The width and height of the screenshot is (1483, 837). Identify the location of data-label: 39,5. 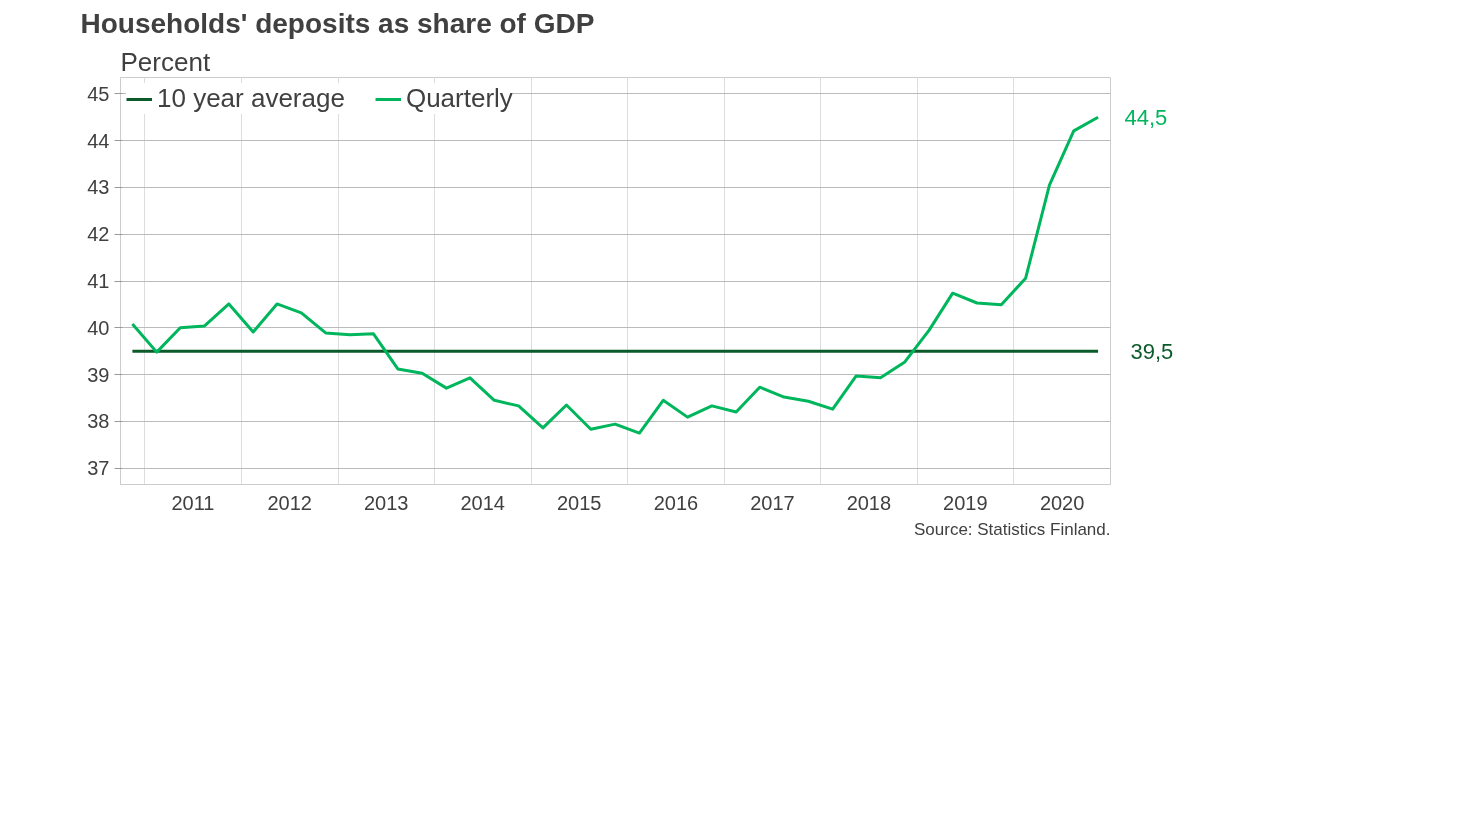
(1152, 351).